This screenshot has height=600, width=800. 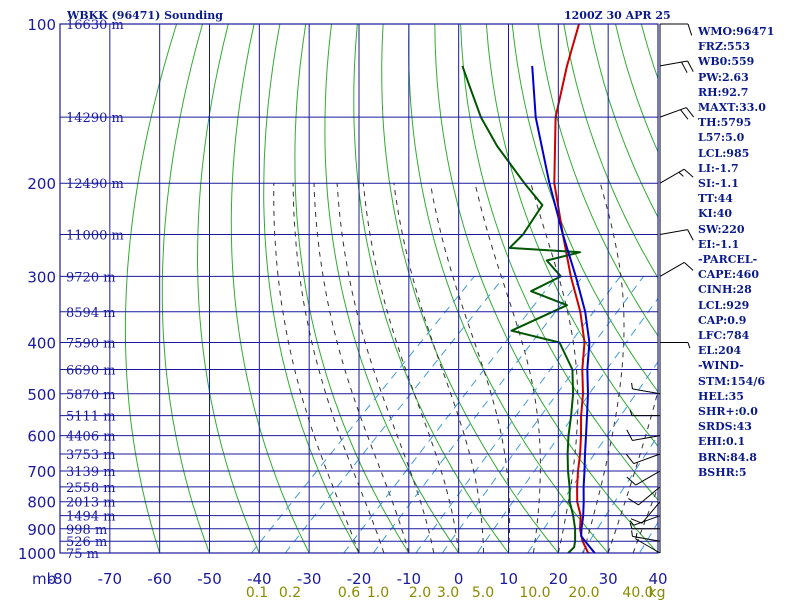 What do you see at coordinates (259, 579) in the screenshot?
I see `temperature-tick-label: -40` at bounding box center [259, 579].